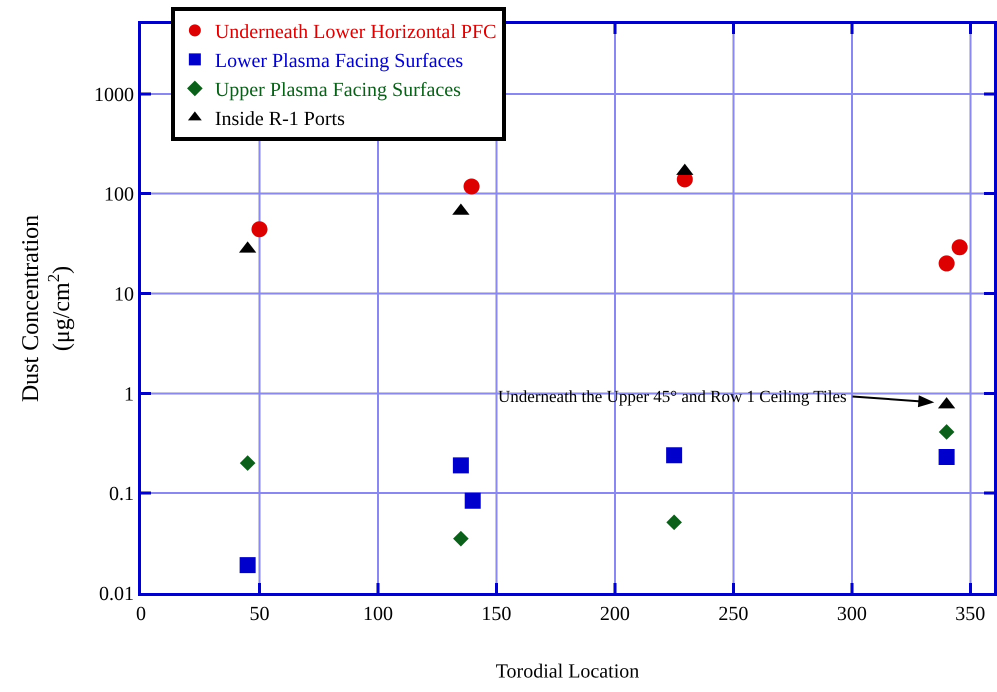  Describe the element at coordinates (141, 614) in the screenshot. I see `x-tick-label: 0` at that location.